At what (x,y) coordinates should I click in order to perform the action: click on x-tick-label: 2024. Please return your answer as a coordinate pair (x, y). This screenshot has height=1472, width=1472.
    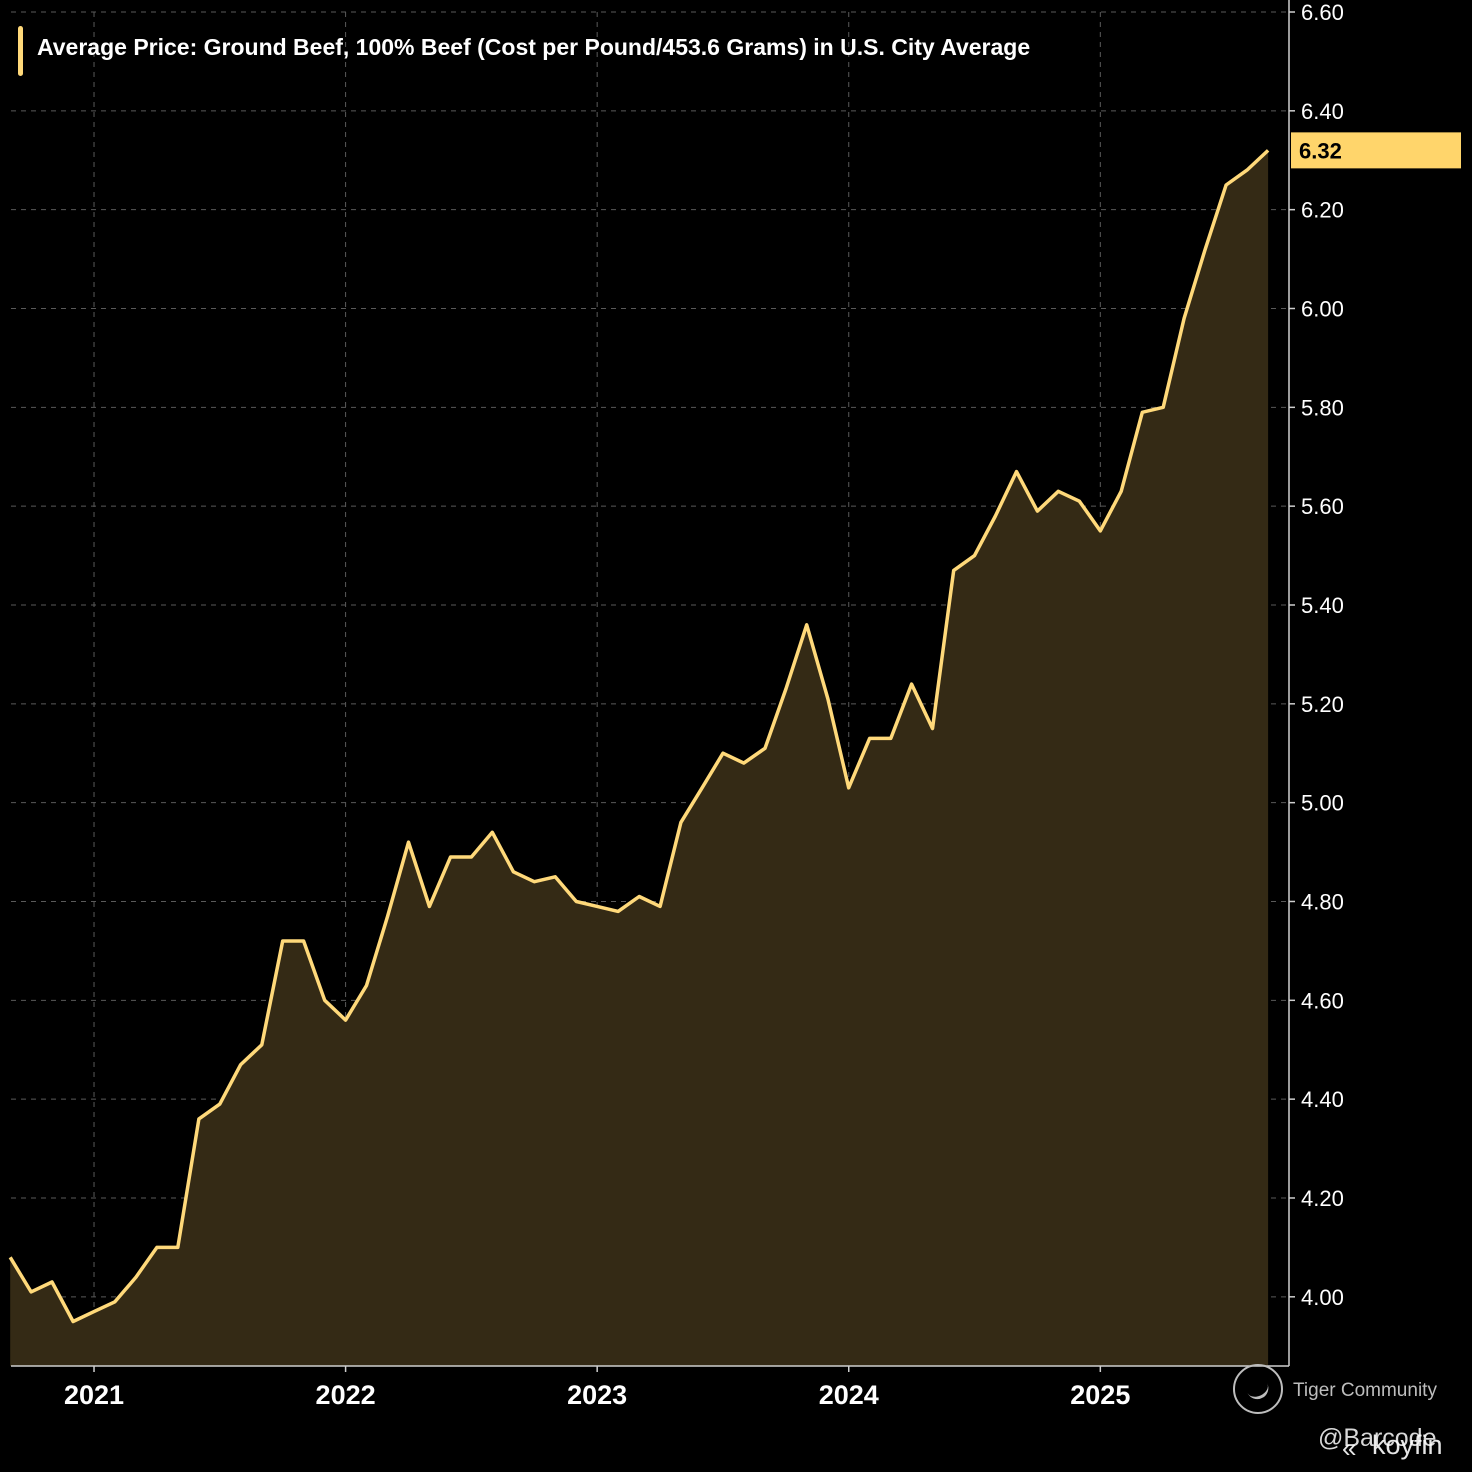
    Looking at the image, I should click on (849, 1395).